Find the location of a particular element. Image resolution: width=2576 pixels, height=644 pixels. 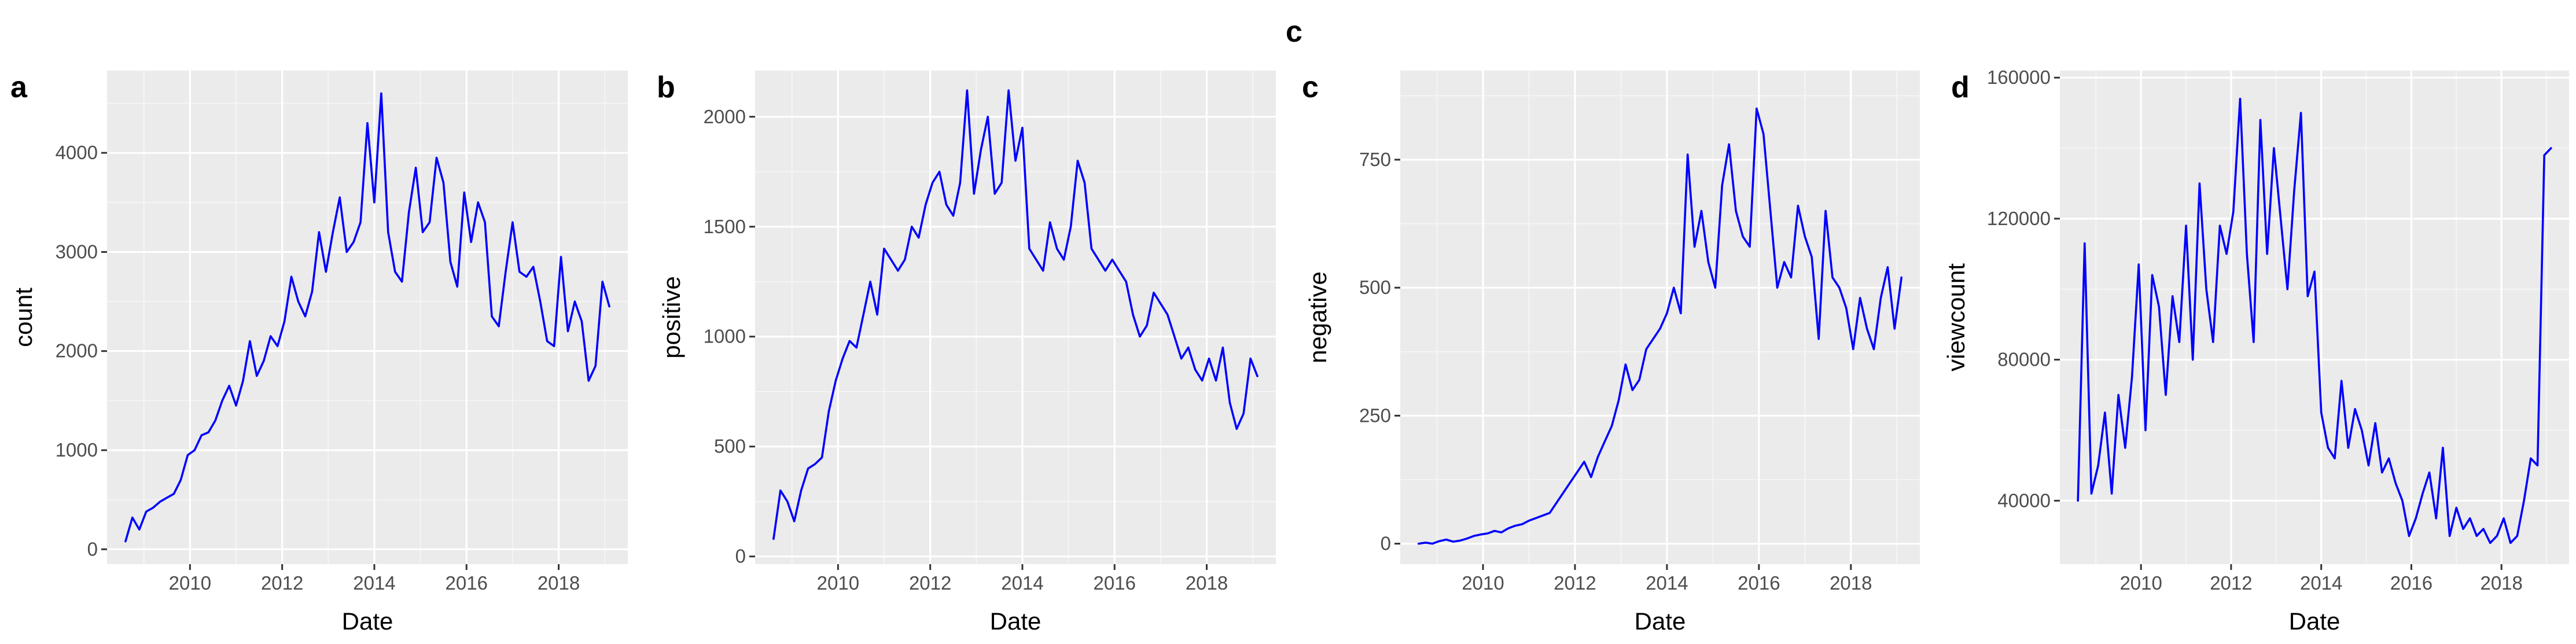

y-axis-title: viewcount is located at coordinates (1956, 317).